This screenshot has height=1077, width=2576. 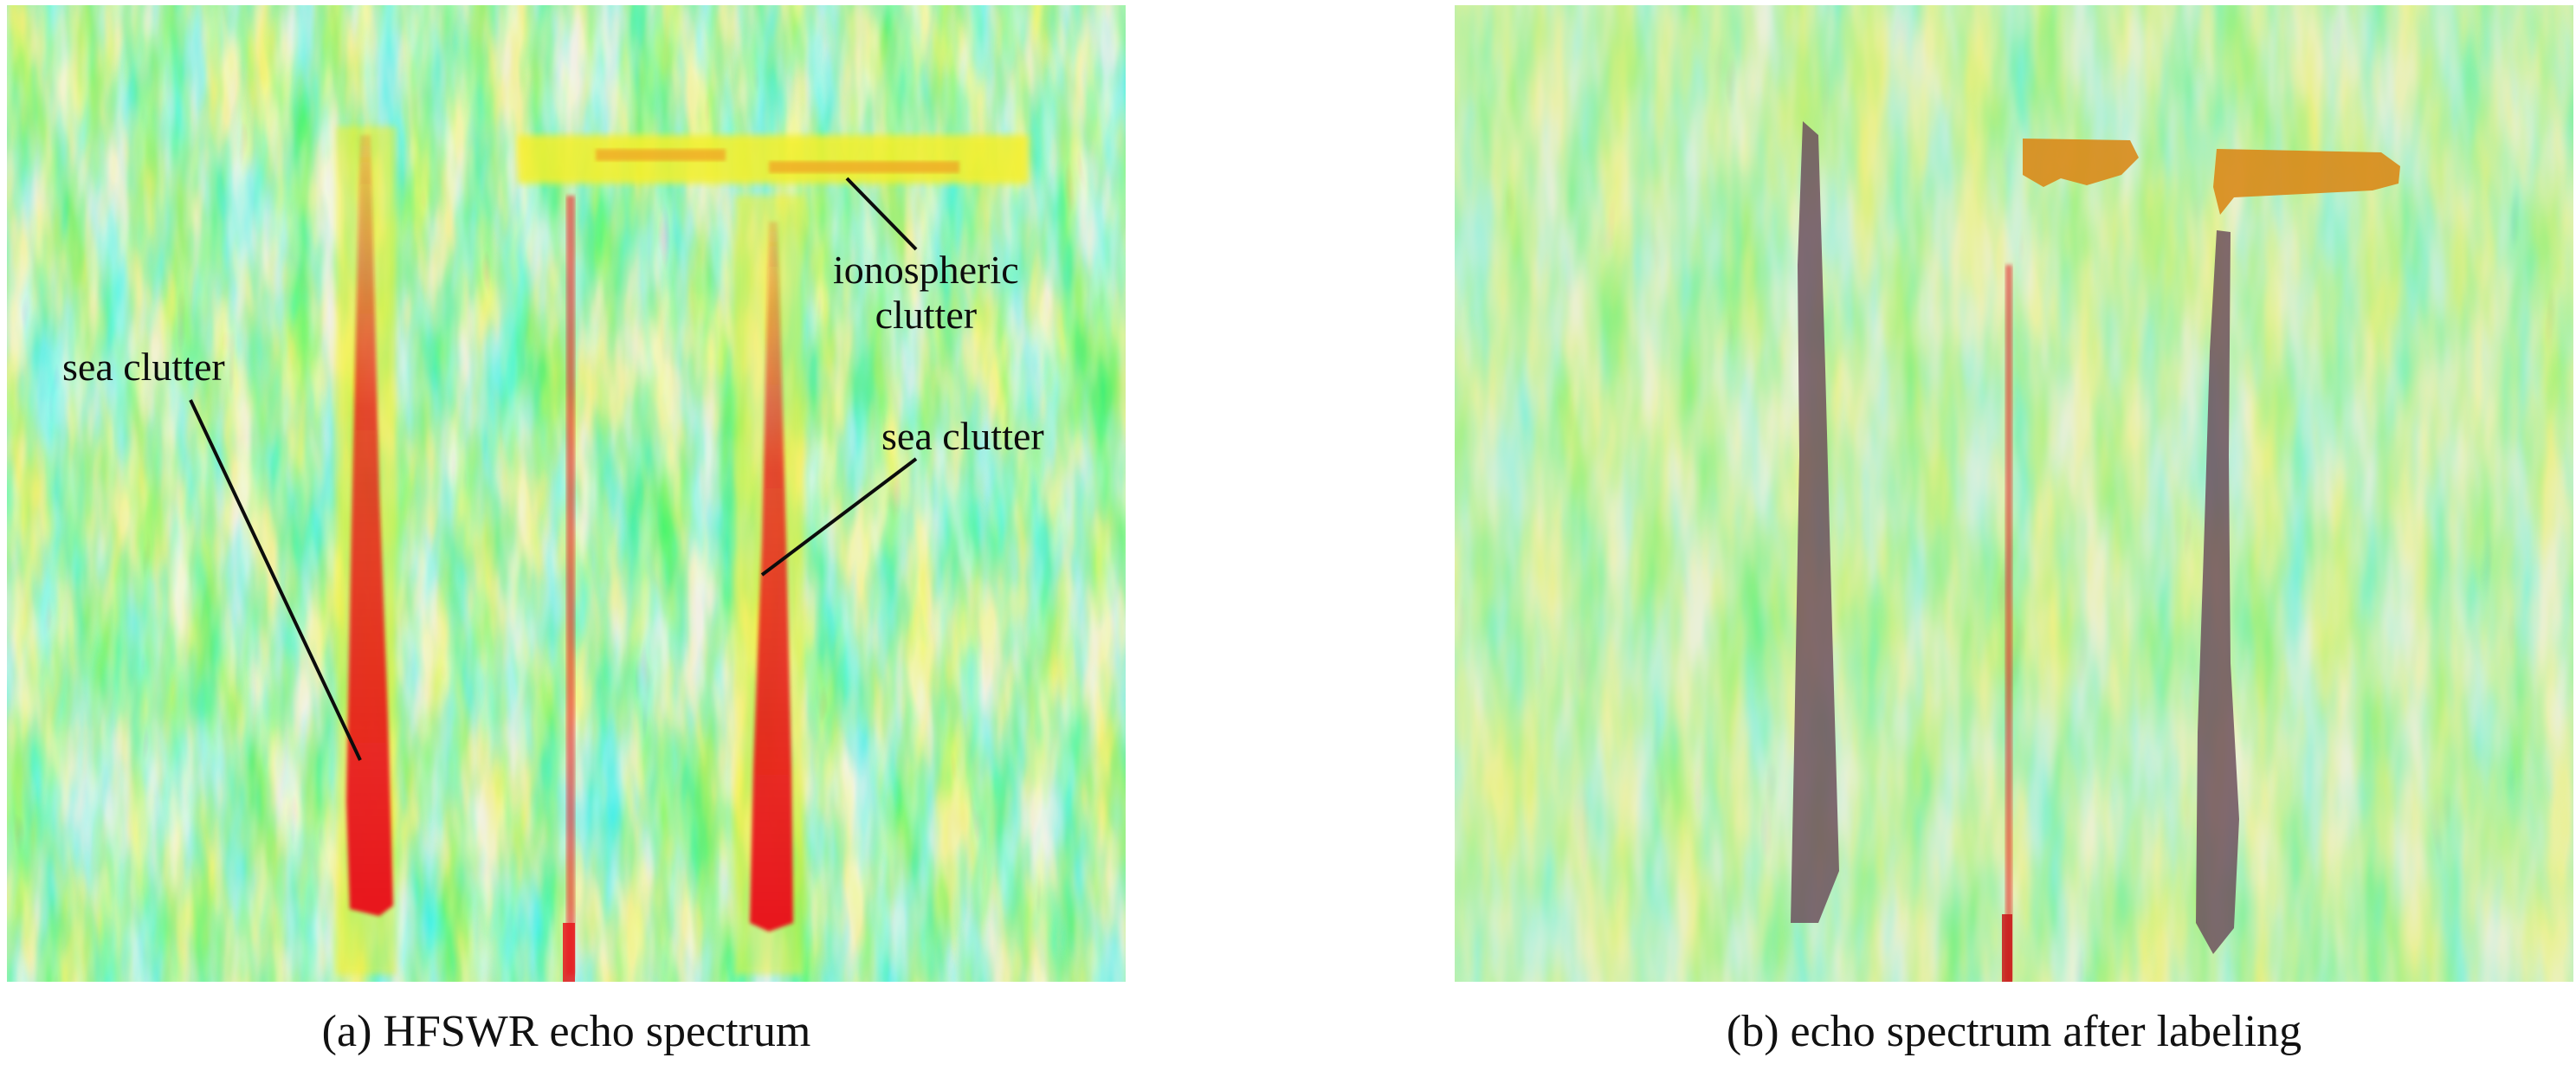 I want to click on annotation-ionospheric-clutter: ionospheric clutter, so click(x=926, y=293).